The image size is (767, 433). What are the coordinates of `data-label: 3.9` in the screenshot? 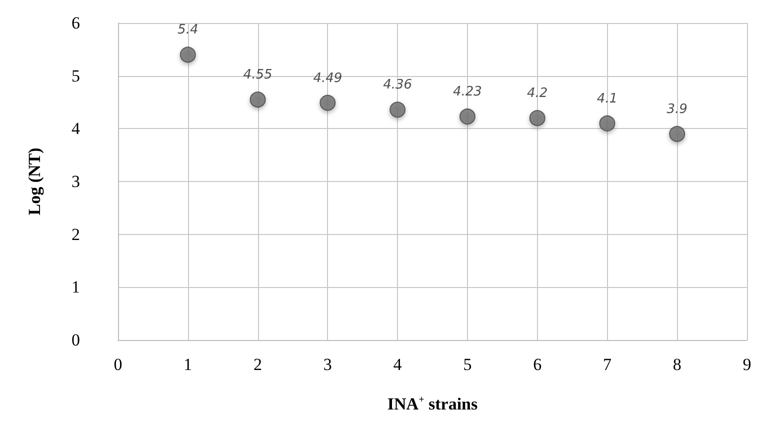 It's located at (677, 109).